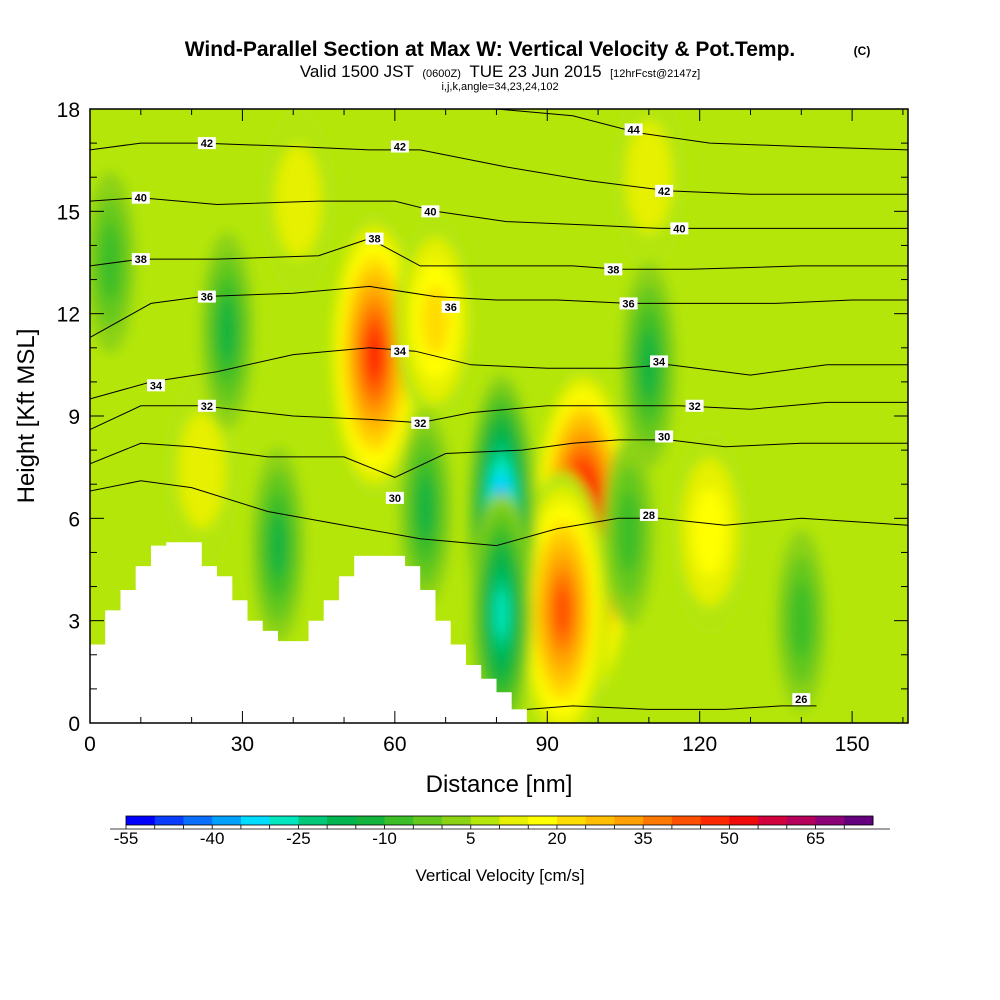  Describe the element at coordinates (74, 519) in the screenshot. I see `y-tick-label: 6` at that location.